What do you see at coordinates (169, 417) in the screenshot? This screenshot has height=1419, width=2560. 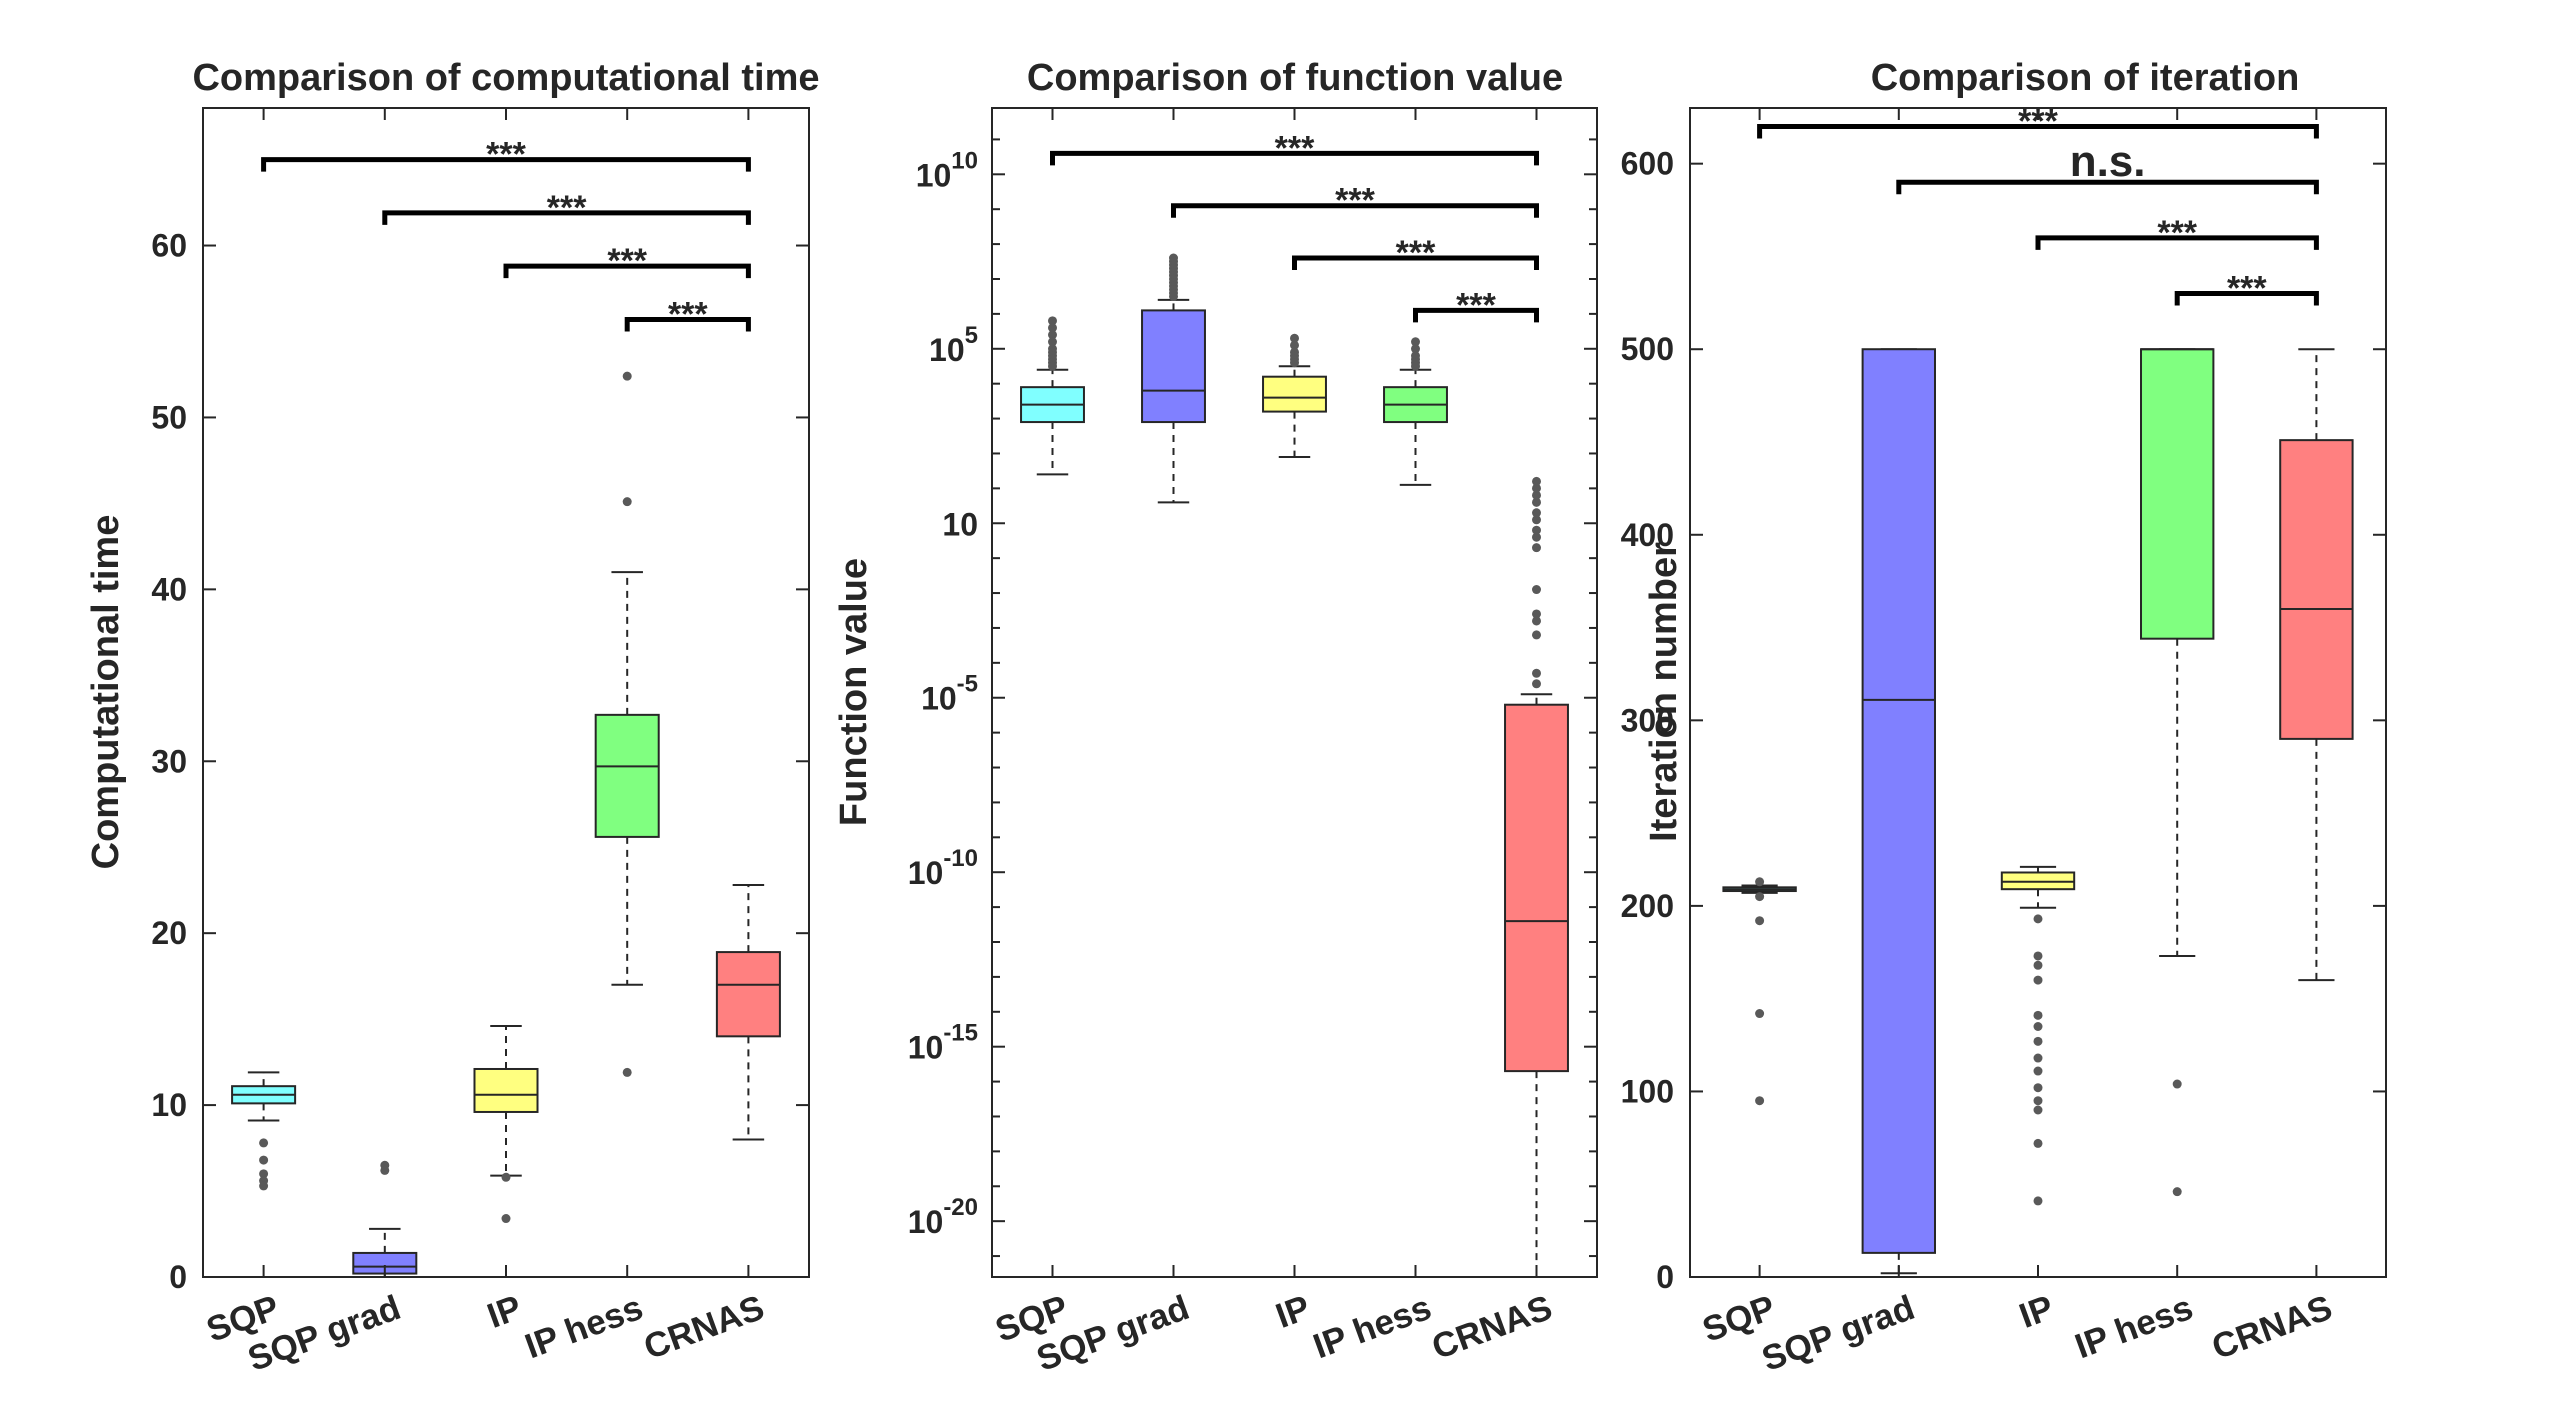 I see `y-tick-label: 50` at bounding box center [169, 417].